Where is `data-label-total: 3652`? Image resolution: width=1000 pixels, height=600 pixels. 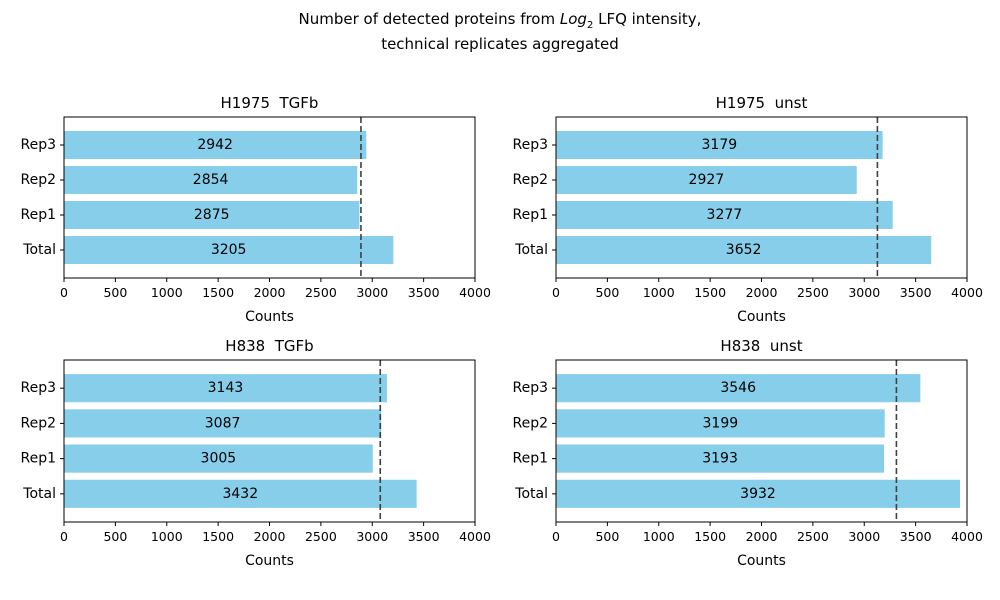
data-label-total: 3652 is located at coordinates (744, 250).